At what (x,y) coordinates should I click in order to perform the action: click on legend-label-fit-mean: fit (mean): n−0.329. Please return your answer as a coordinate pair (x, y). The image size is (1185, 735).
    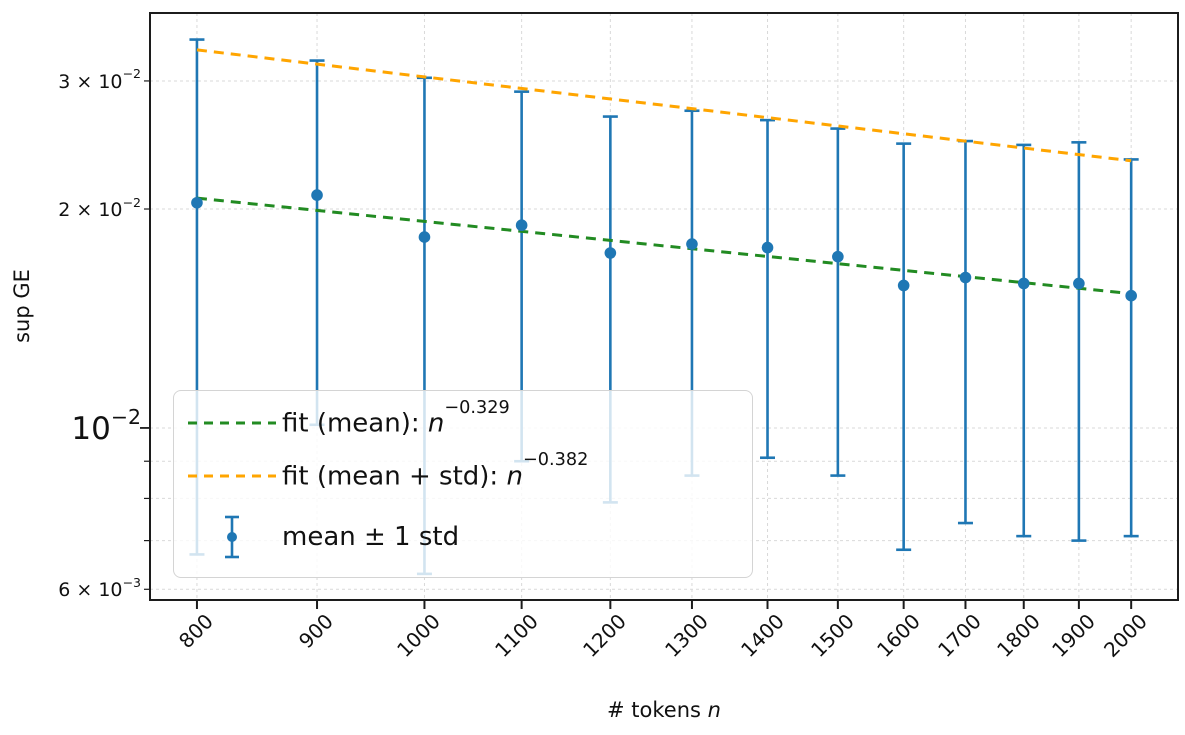
    Looking at the image, I should click on (396, 418).